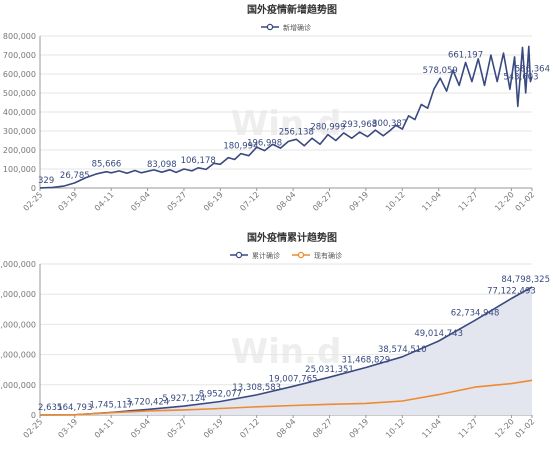  I want to click on data-label: 77,122,493, so click(511, 292).